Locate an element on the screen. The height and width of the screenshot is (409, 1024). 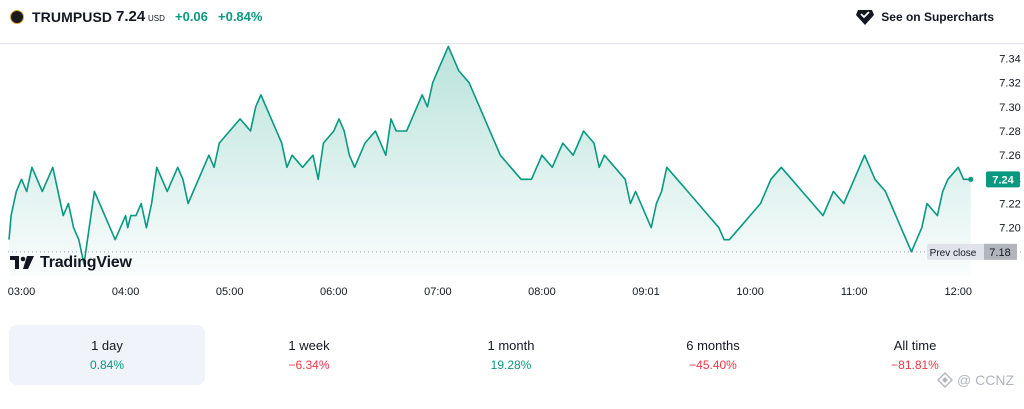
see-on-supercharts-link: See on Supercharts is located at coordinates (924, 17).